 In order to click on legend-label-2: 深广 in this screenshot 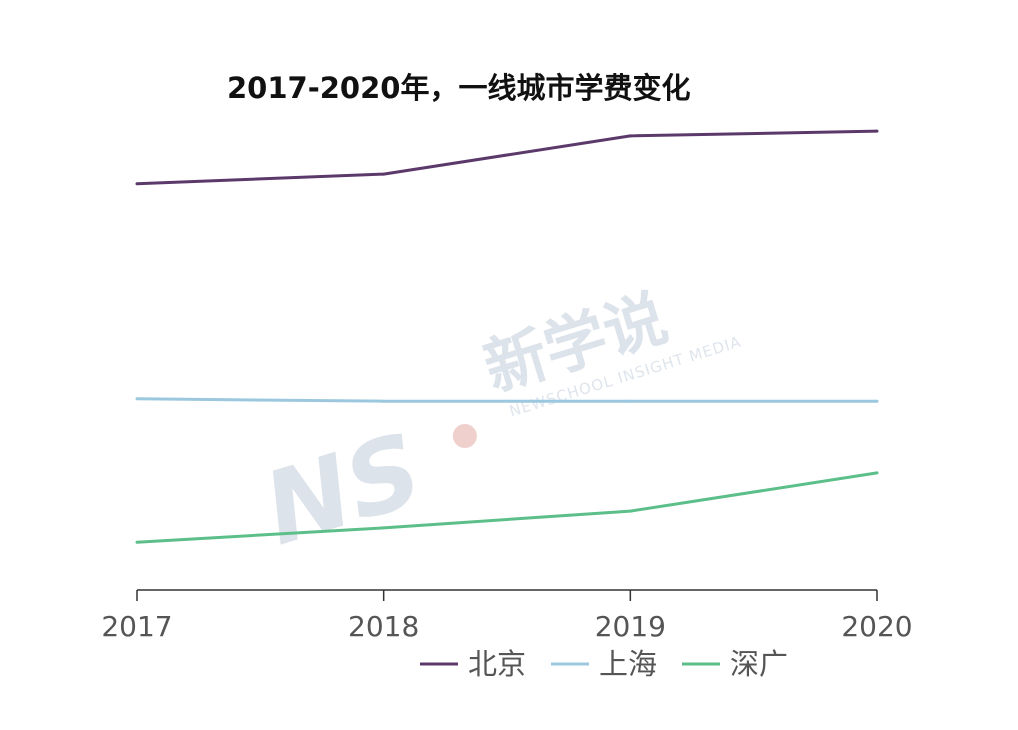, I will do `click(759, 664)`.